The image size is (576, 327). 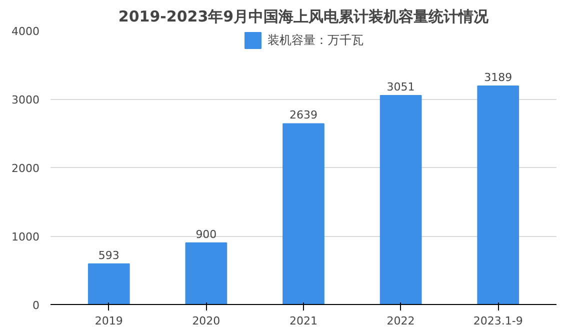 I want to click on legend-label: 装机容量：万千瓦, so click(x=316, y=40).